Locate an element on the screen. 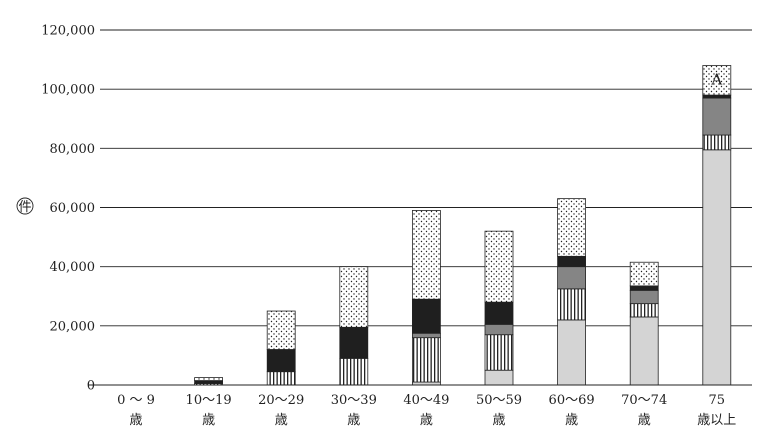 Image resolution: width=769 pixels, height=447 pixels. bar-stack: A is located at coordinates (717, 225).